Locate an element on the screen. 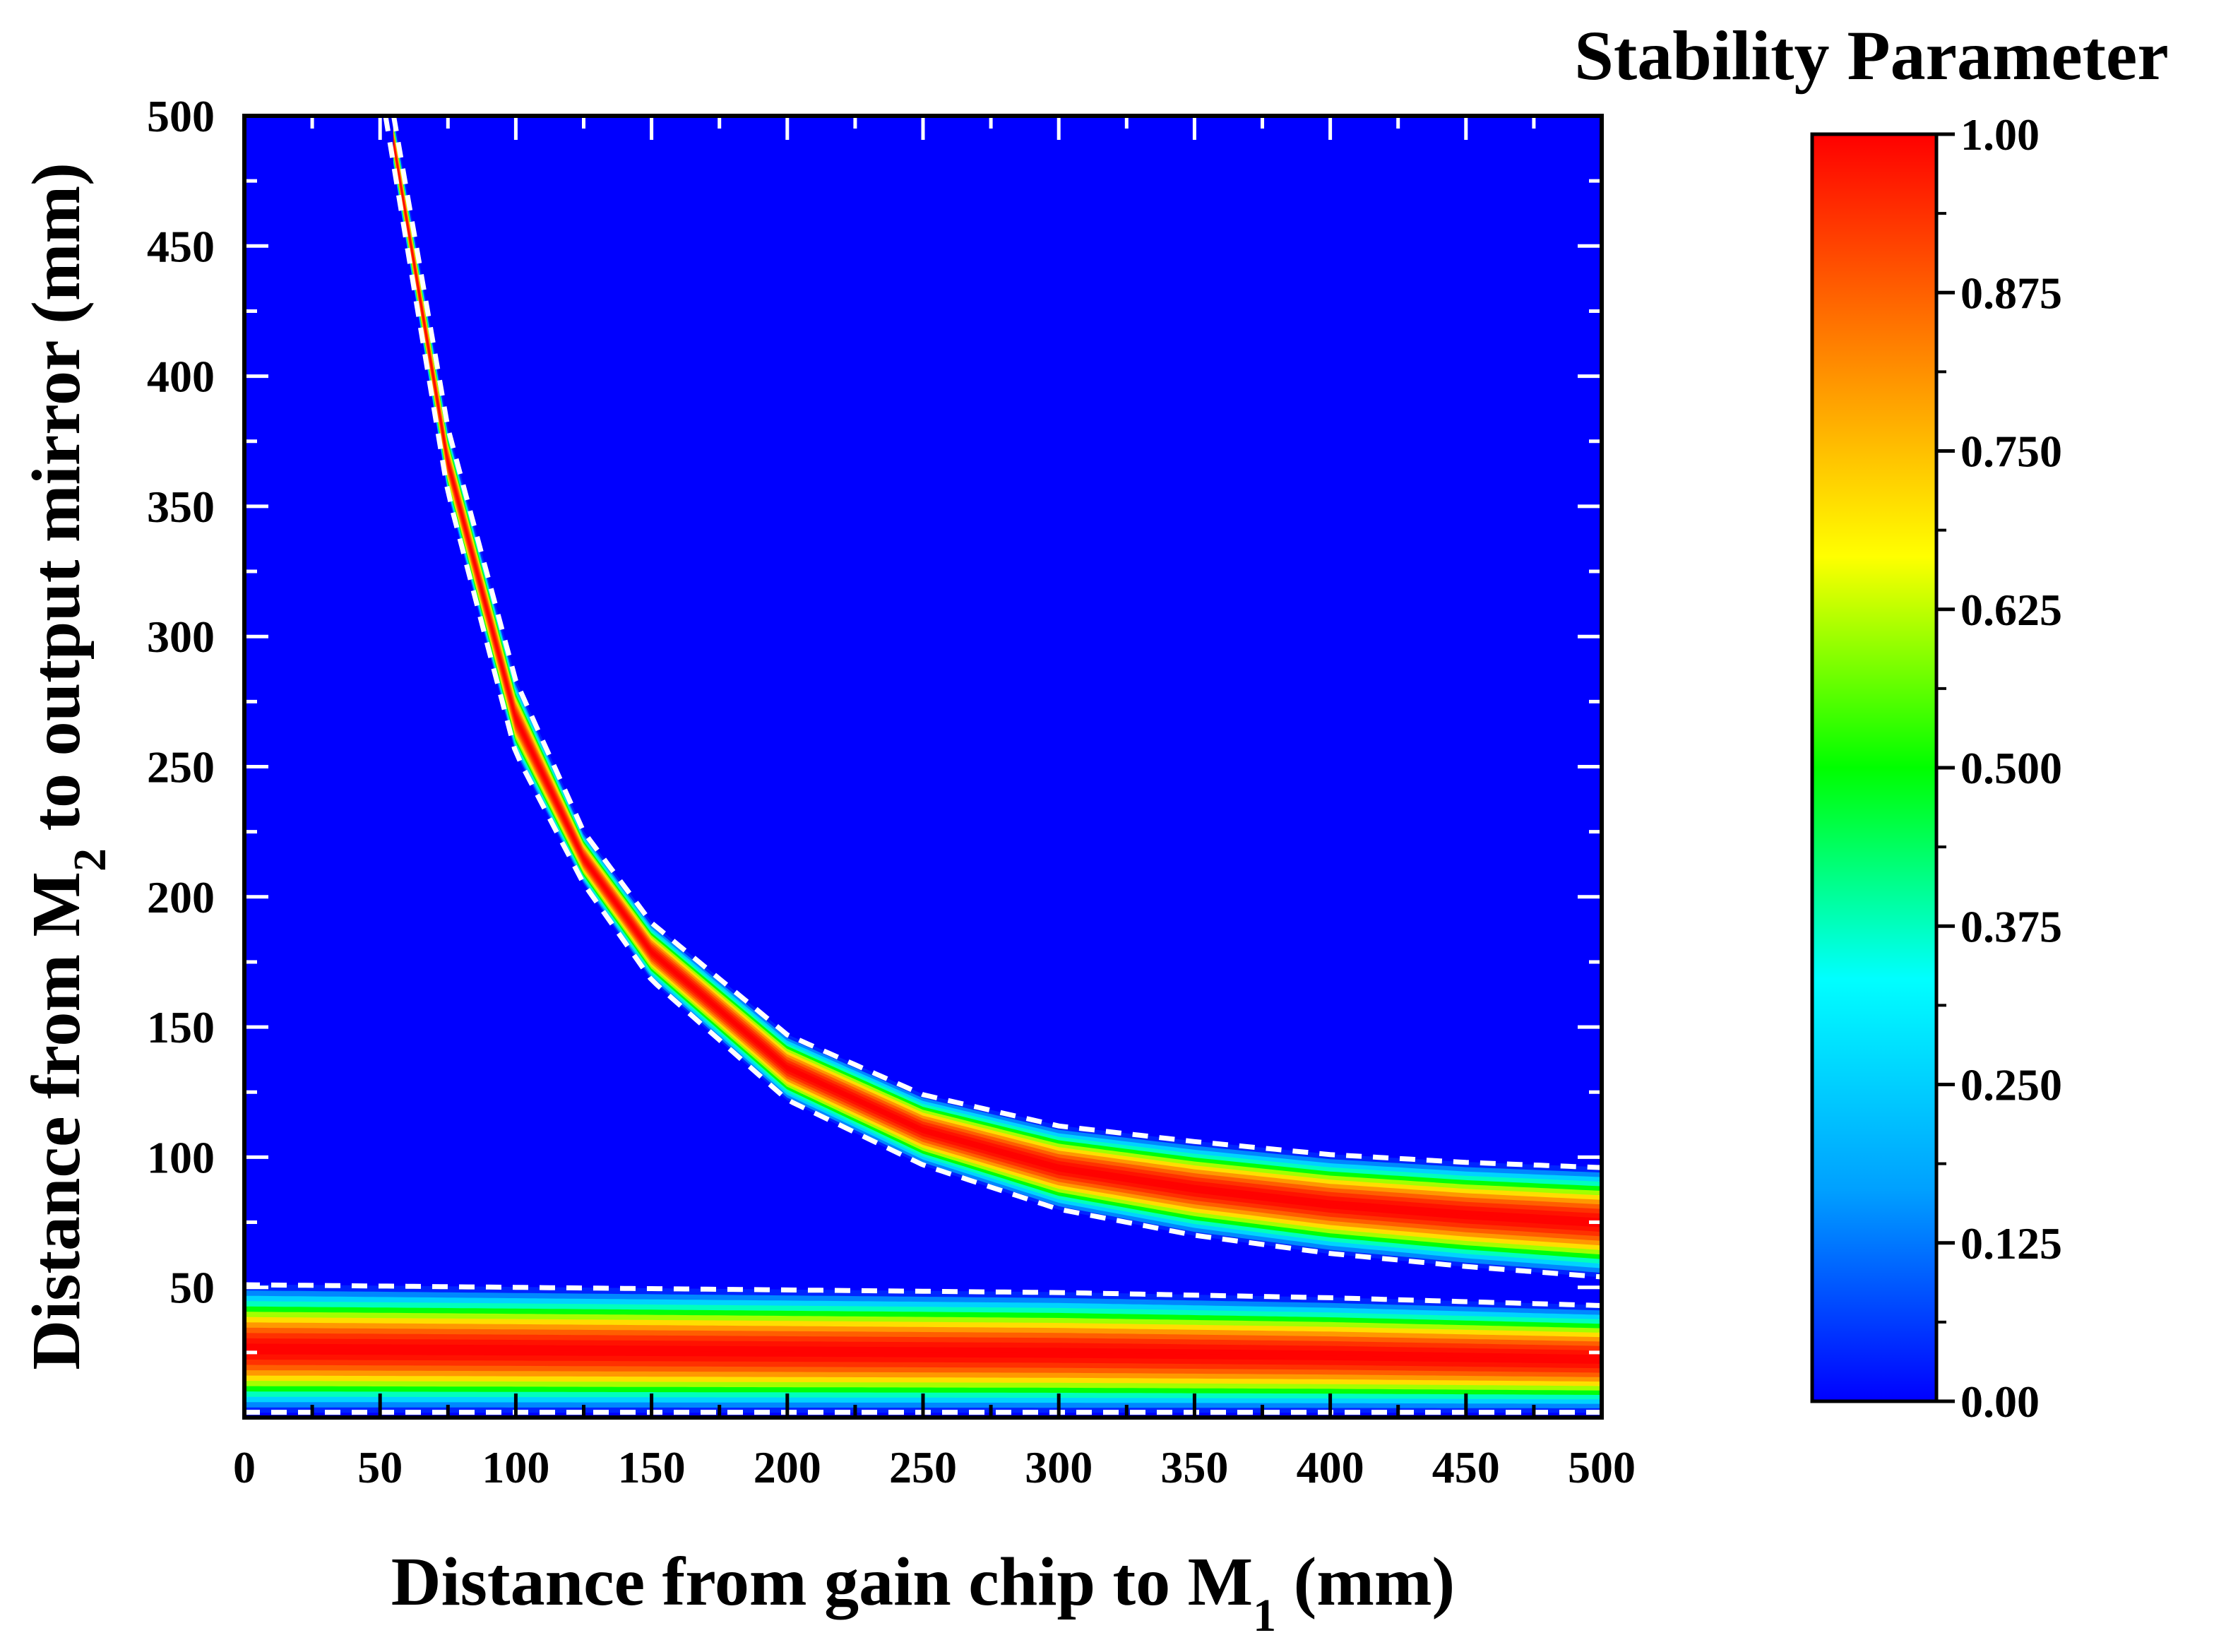 The image size is (2238, 1652). y-tick-label: 200 is located at coordinates (181, 897).